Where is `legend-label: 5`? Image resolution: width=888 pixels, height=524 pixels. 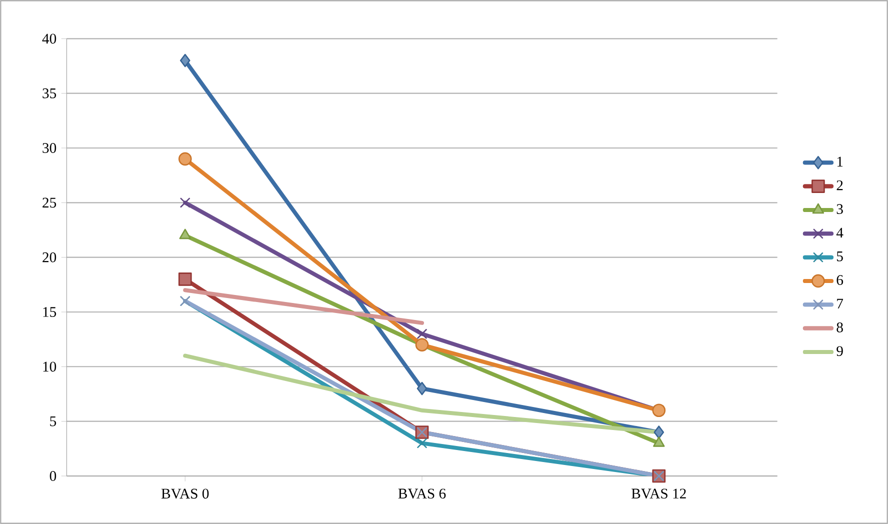 legend-label: 5 is located at coordinates (839, 257).